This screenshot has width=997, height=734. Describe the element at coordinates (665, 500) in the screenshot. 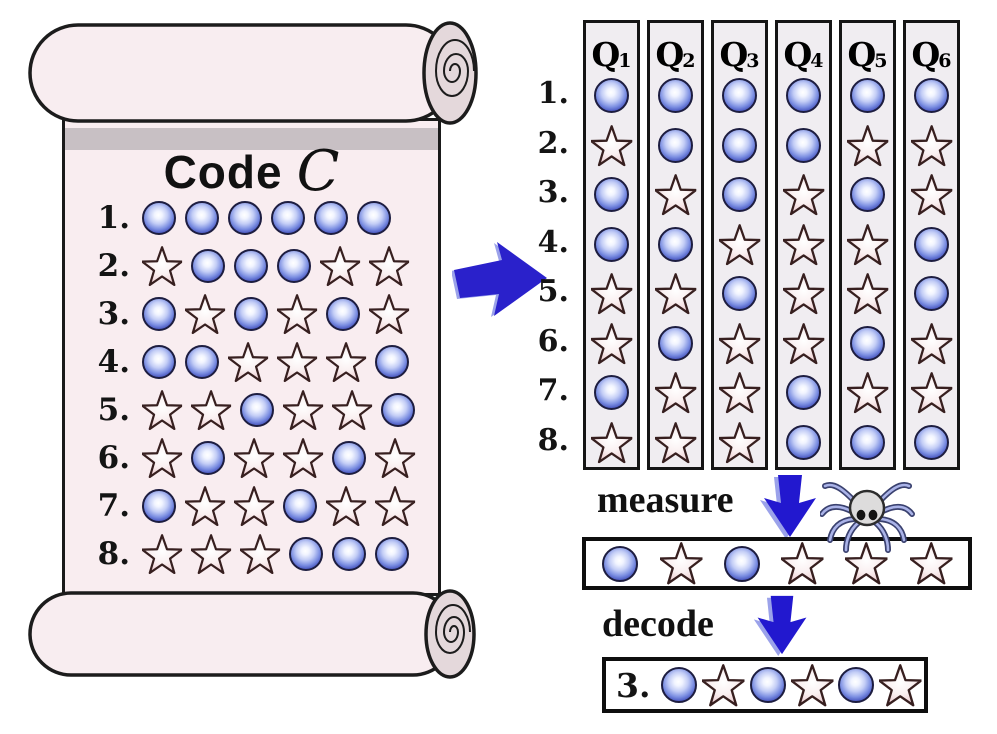

I see `measure-label: measure` at that location.